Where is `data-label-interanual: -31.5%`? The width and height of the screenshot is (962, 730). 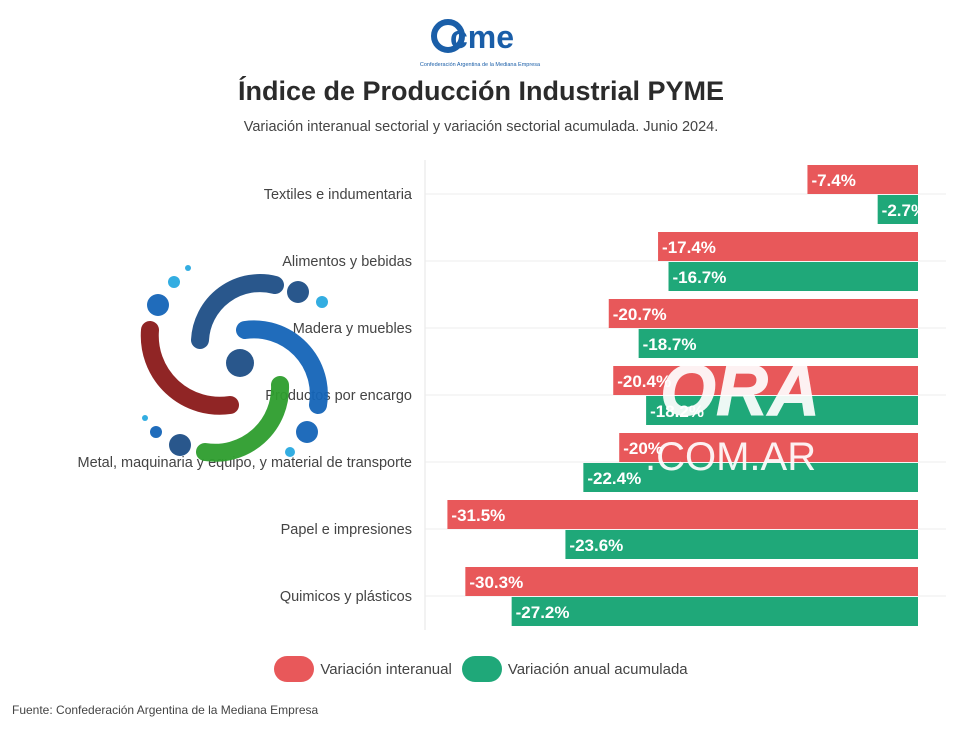
data-label-interanual: -31.5% is located at coordinates (478, 515).